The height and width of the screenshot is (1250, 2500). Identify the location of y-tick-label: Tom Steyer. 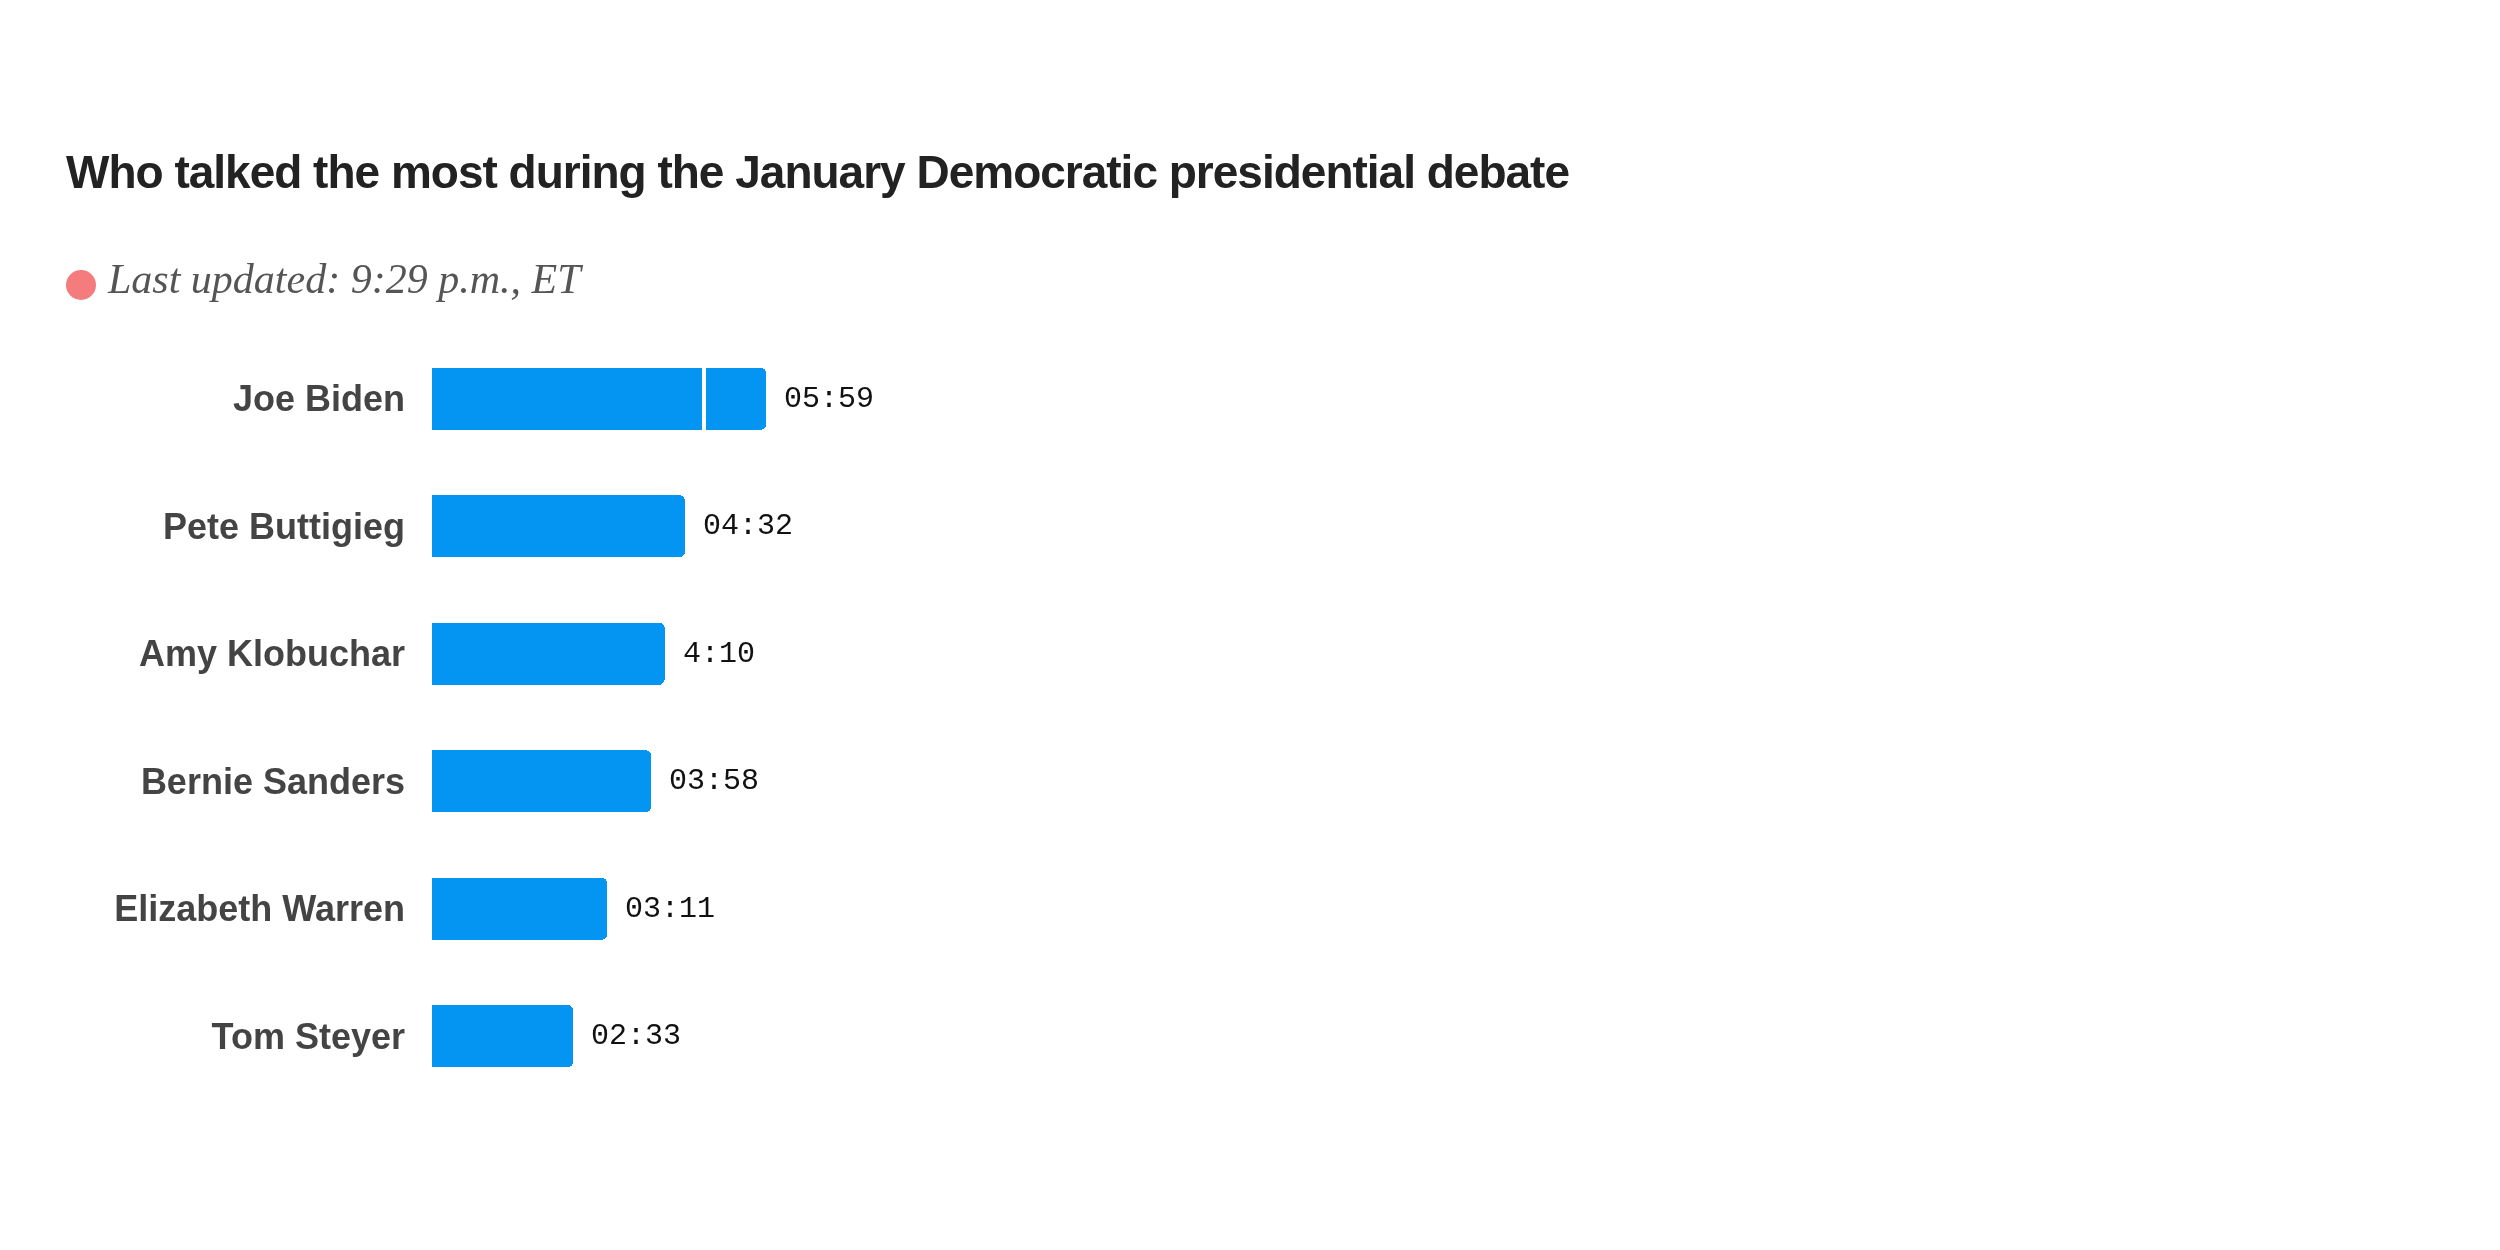
(308, 1036).